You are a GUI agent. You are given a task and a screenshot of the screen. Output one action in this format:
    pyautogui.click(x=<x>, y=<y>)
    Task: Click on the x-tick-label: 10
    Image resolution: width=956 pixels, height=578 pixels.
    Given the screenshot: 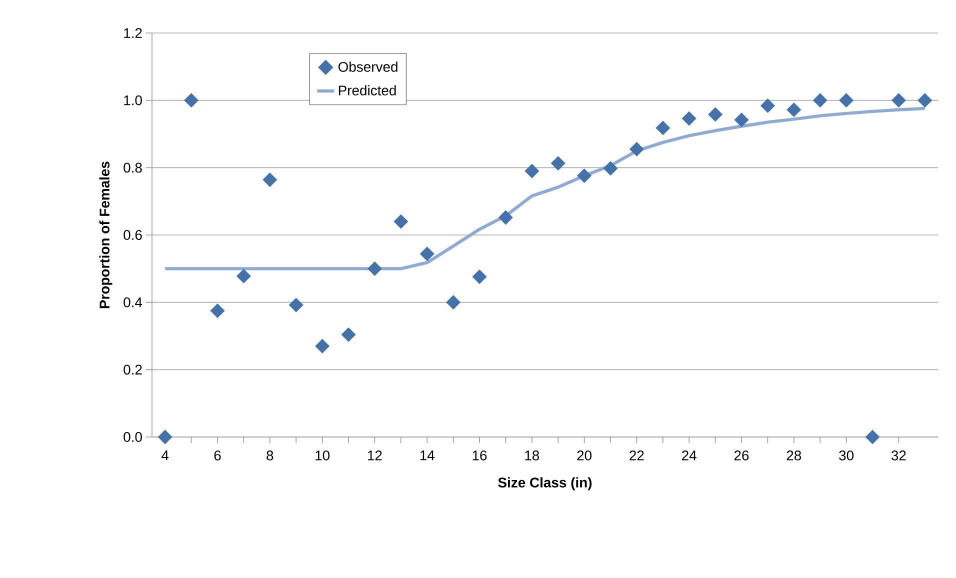 What is the action you would take?
    pyautogui.click(x=323, y=455)
    